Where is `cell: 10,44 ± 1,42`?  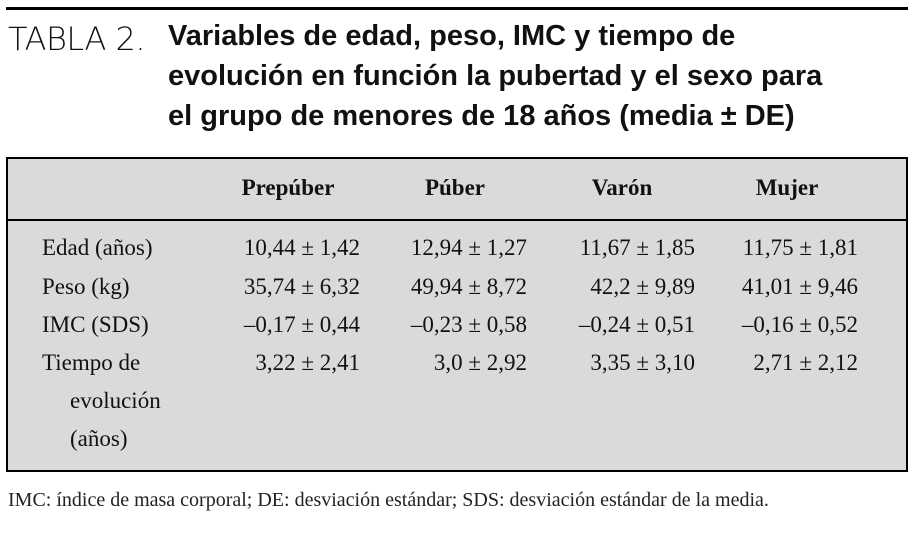
cell: 10,44 ± 1,42 is located at coordinates (301, 247).